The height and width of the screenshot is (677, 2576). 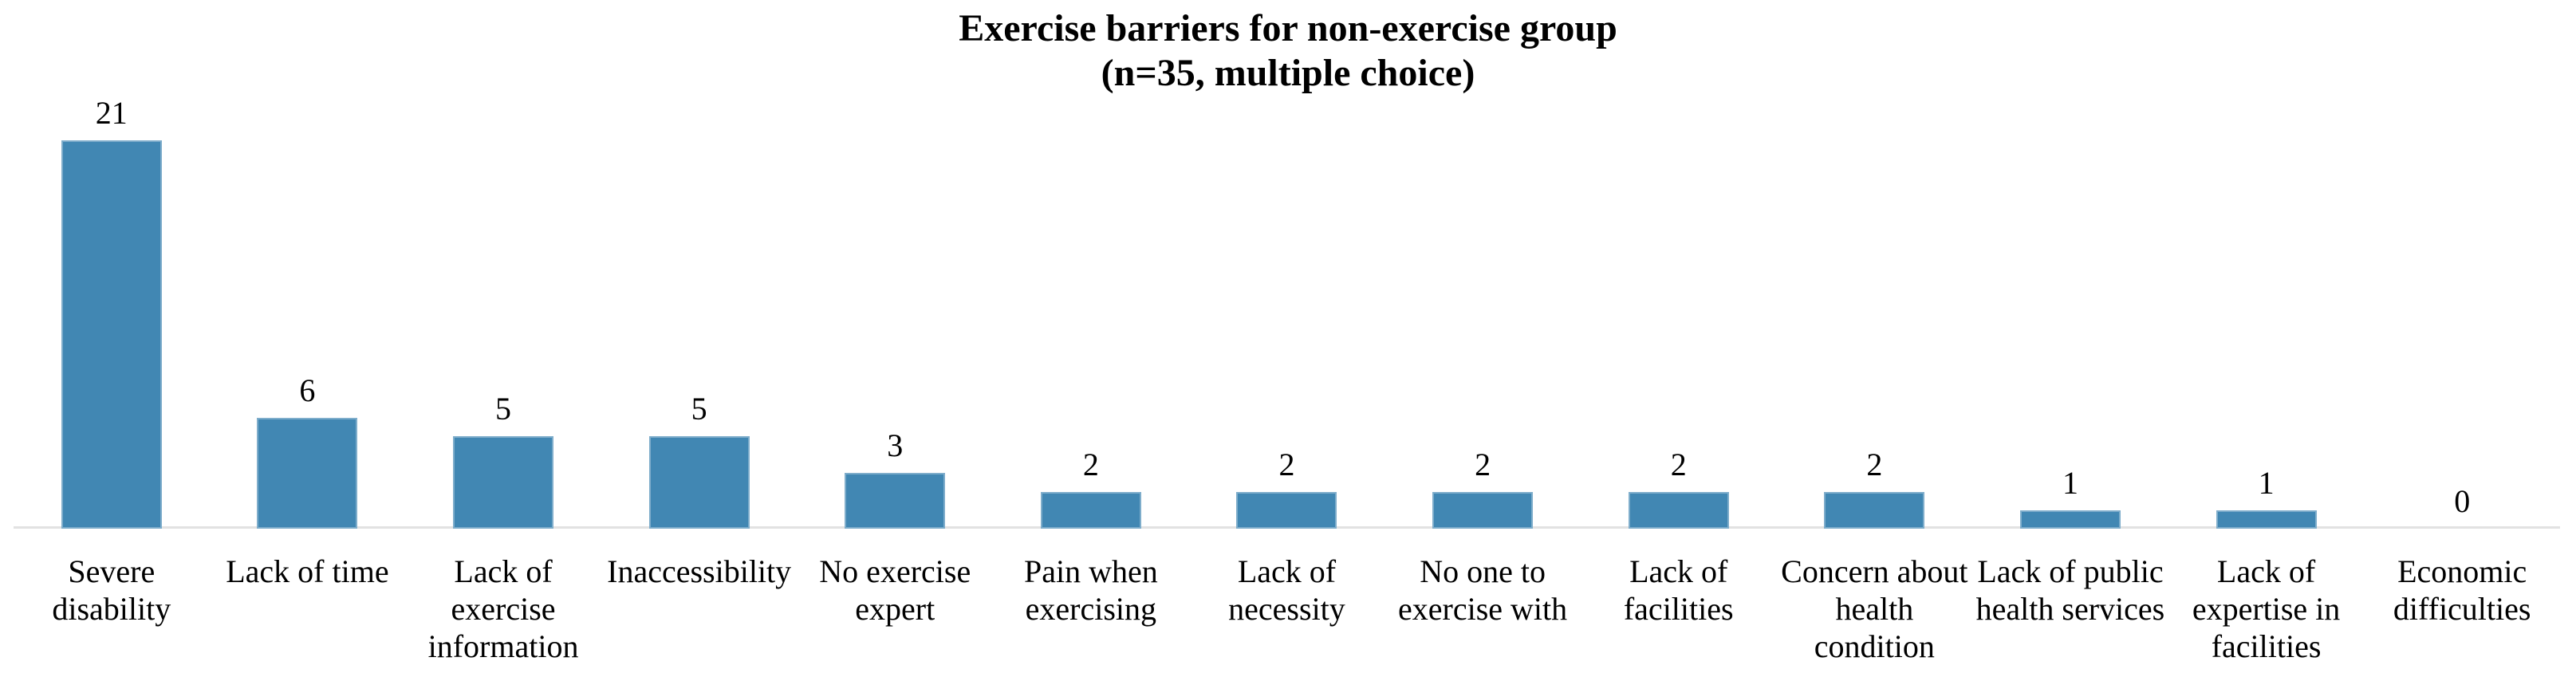 I want to click on value-label: 3, so click(x=895, y=445).